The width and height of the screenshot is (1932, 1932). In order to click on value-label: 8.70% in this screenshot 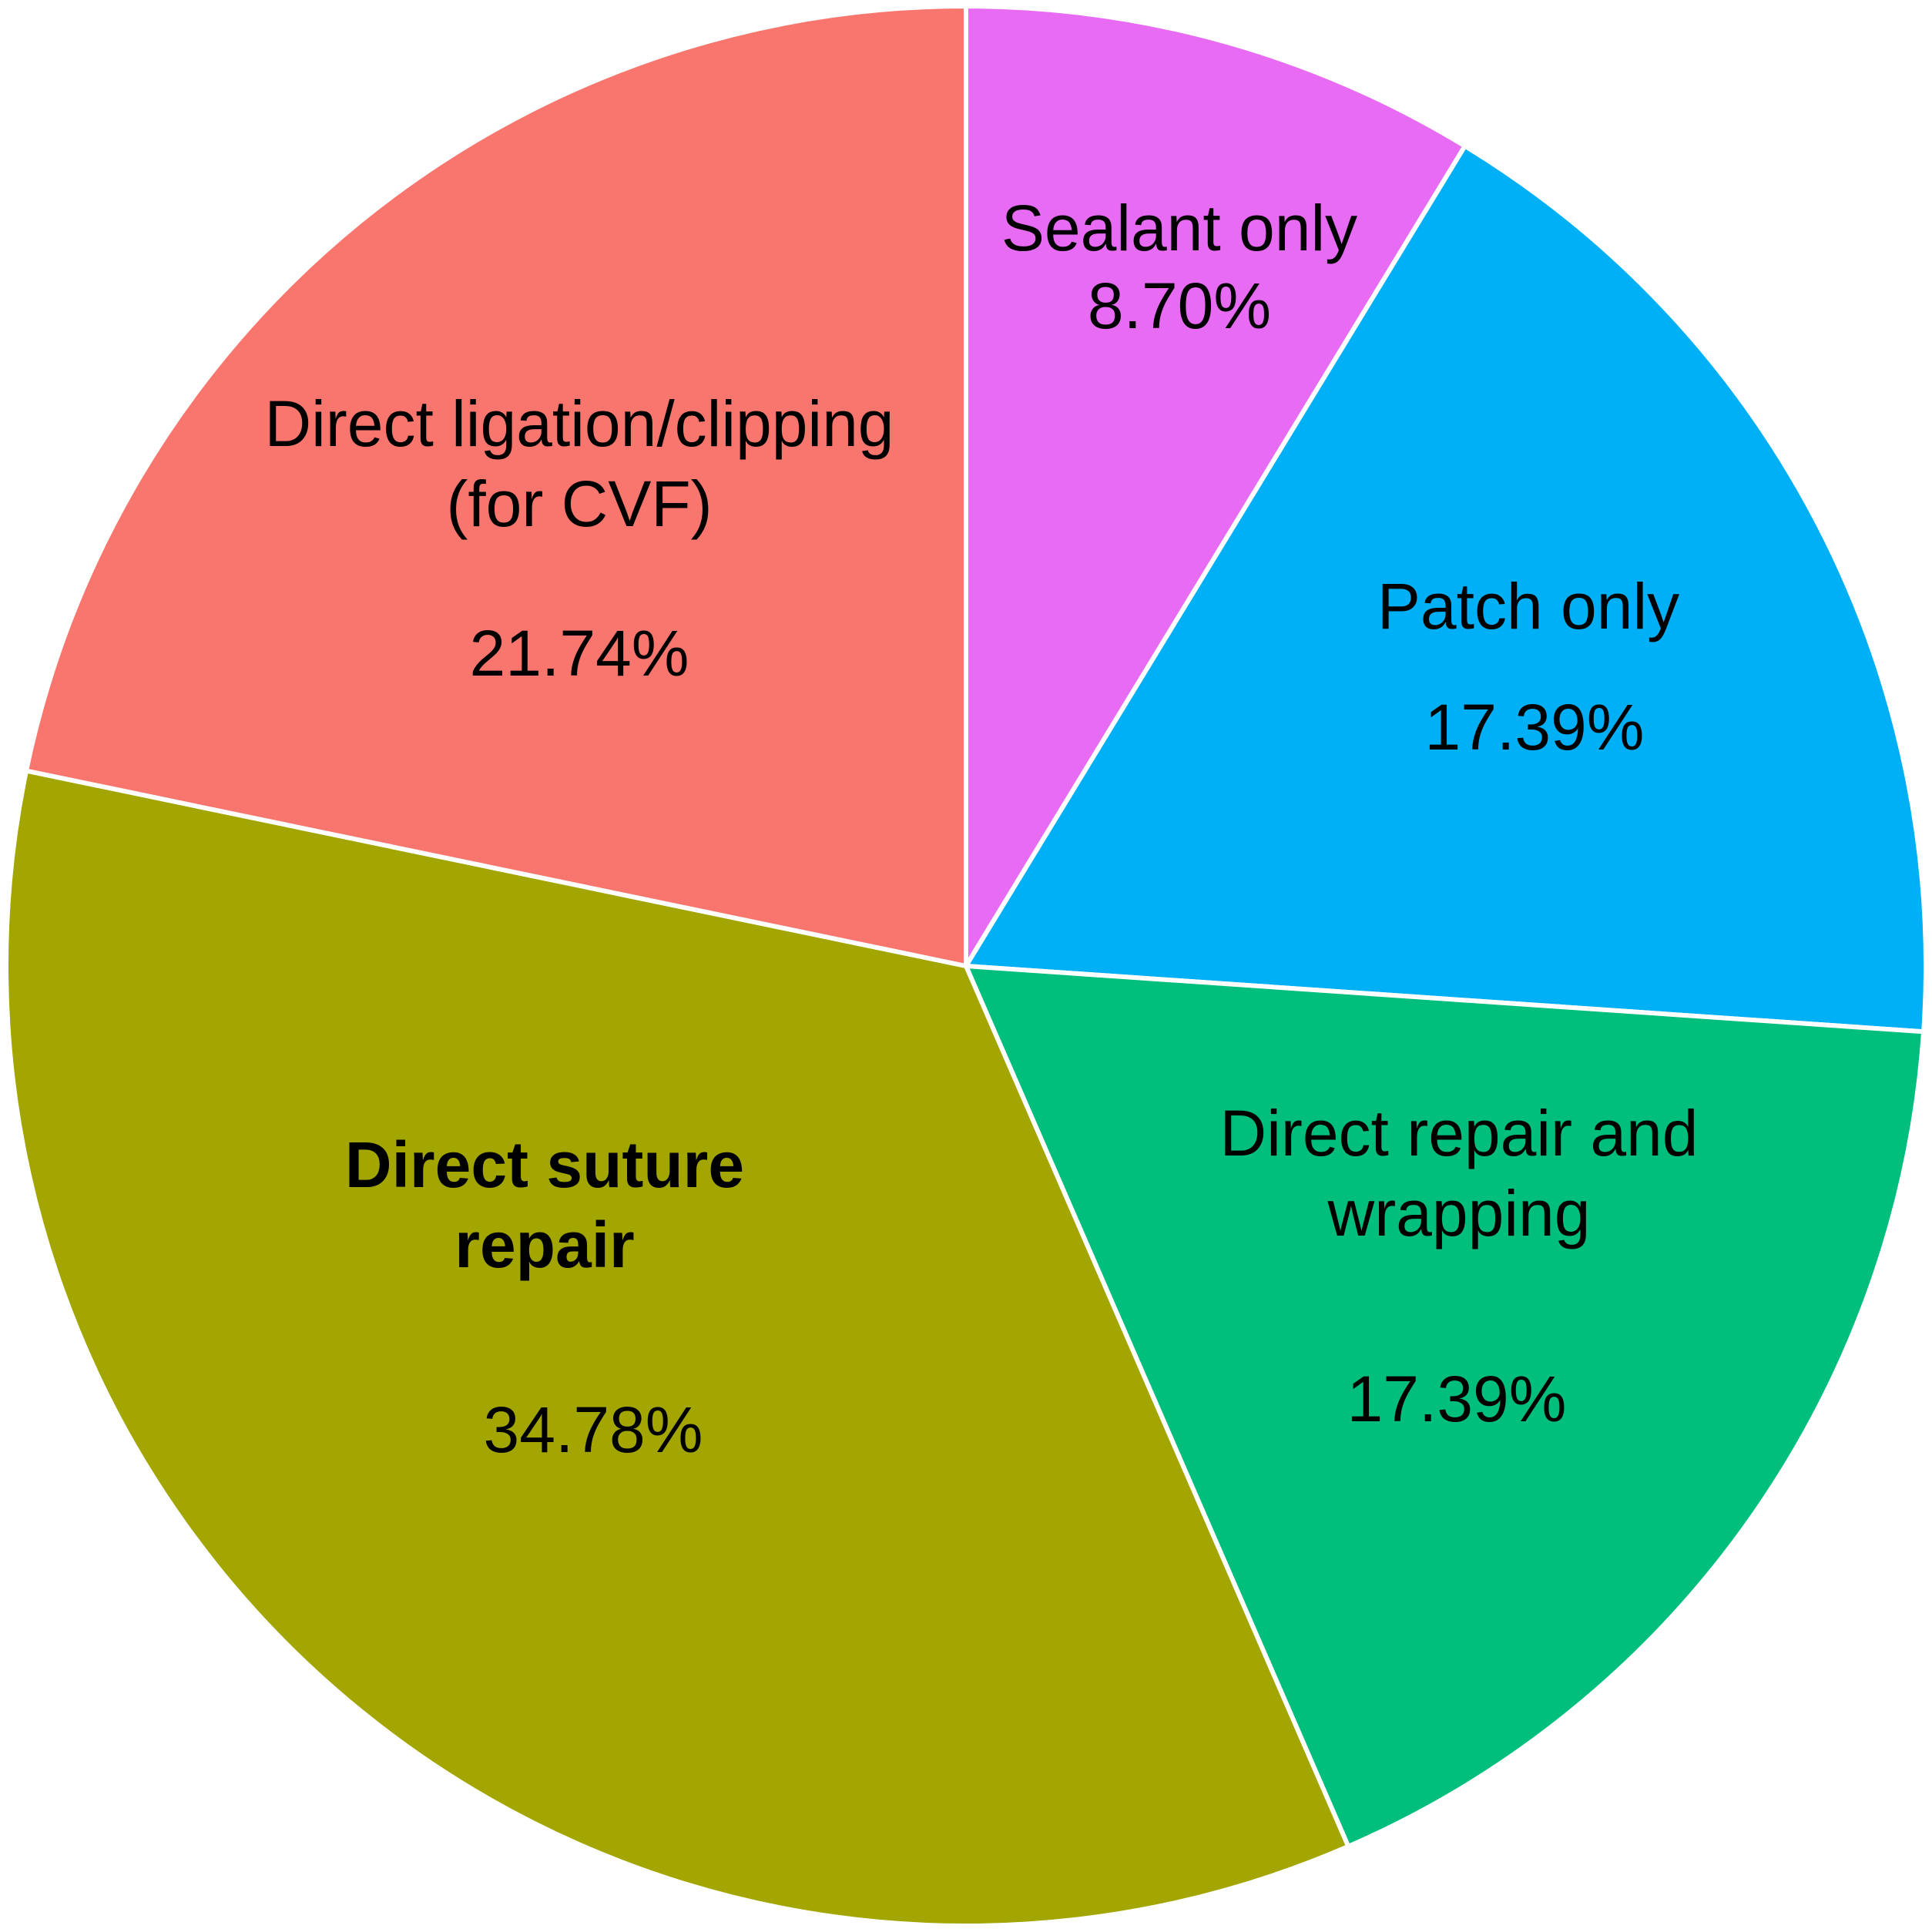, I will do `click(1179, 306)`.